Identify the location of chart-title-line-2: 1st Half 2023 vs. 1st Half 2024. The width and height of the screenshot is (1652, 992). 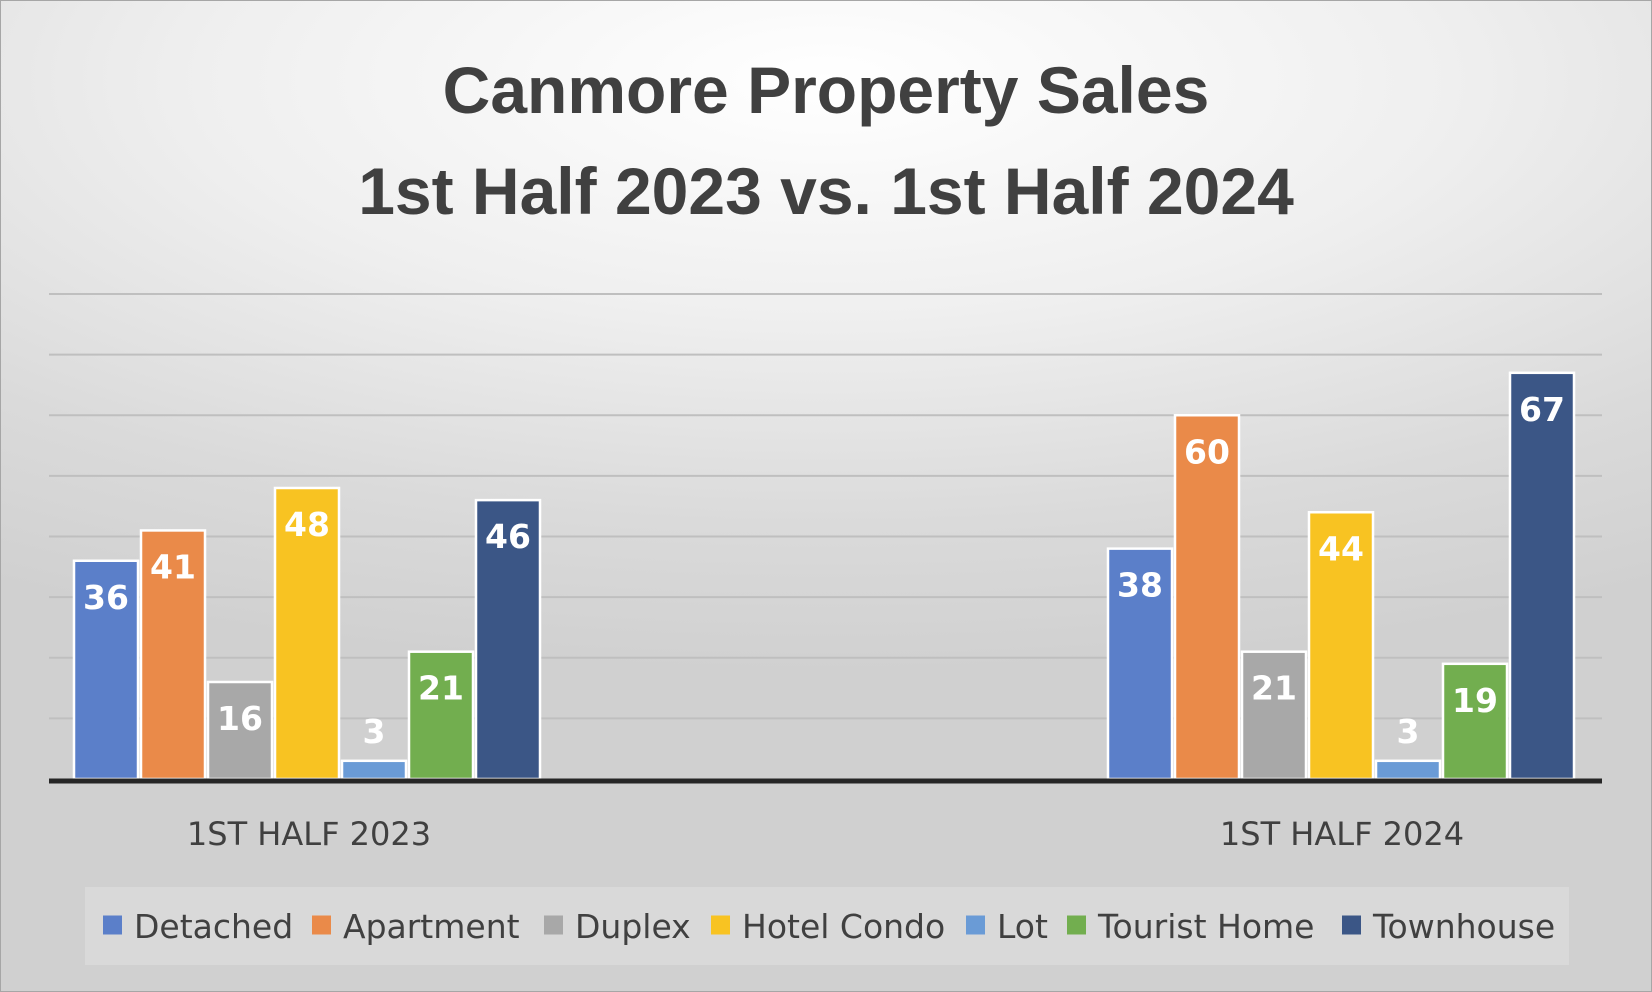
(826, 191).